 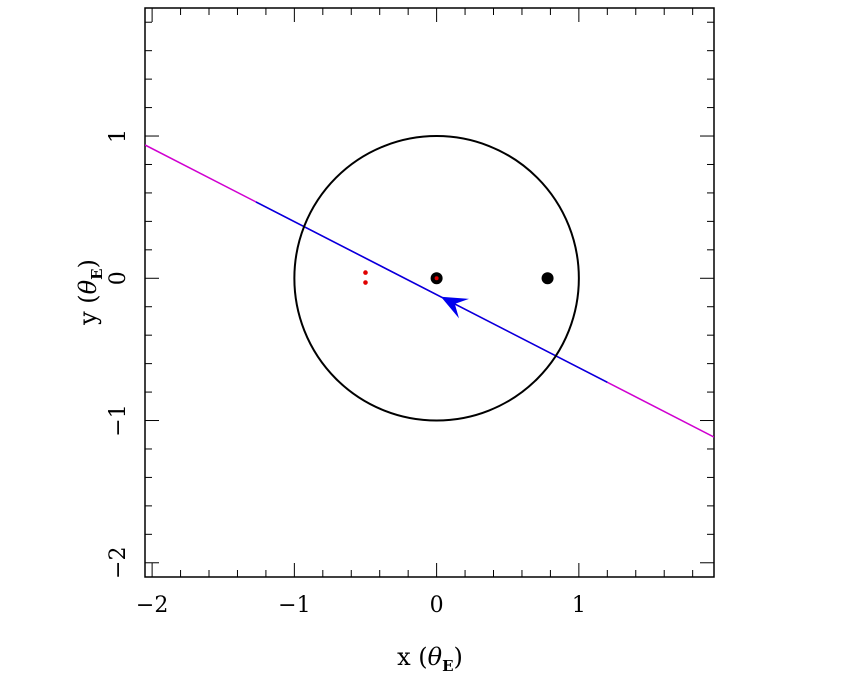 What do you see at coordinates (90, 292) in the screenshot?
I see `y-axis-label: y (θE)` at bounding box center [90, 292].